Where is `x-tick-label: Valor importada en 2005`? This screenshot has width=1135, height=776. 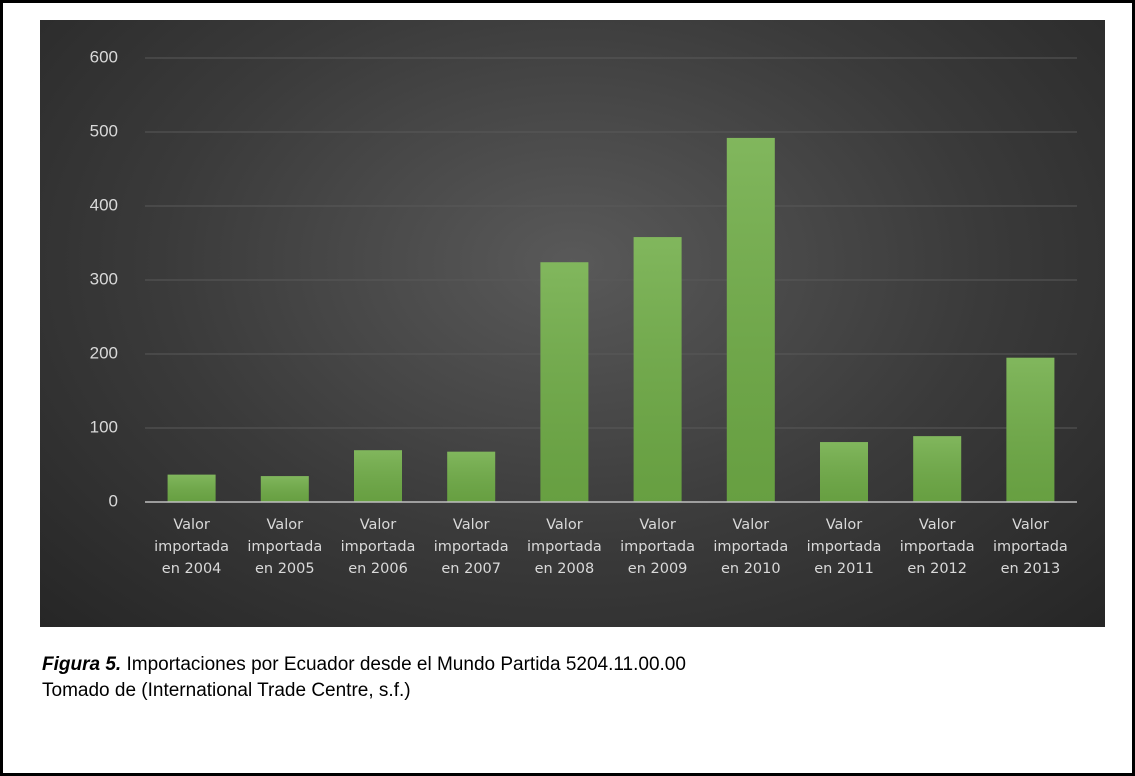 x-tick-label: Valor importada en 2005 is located at coordinates (285, 547).